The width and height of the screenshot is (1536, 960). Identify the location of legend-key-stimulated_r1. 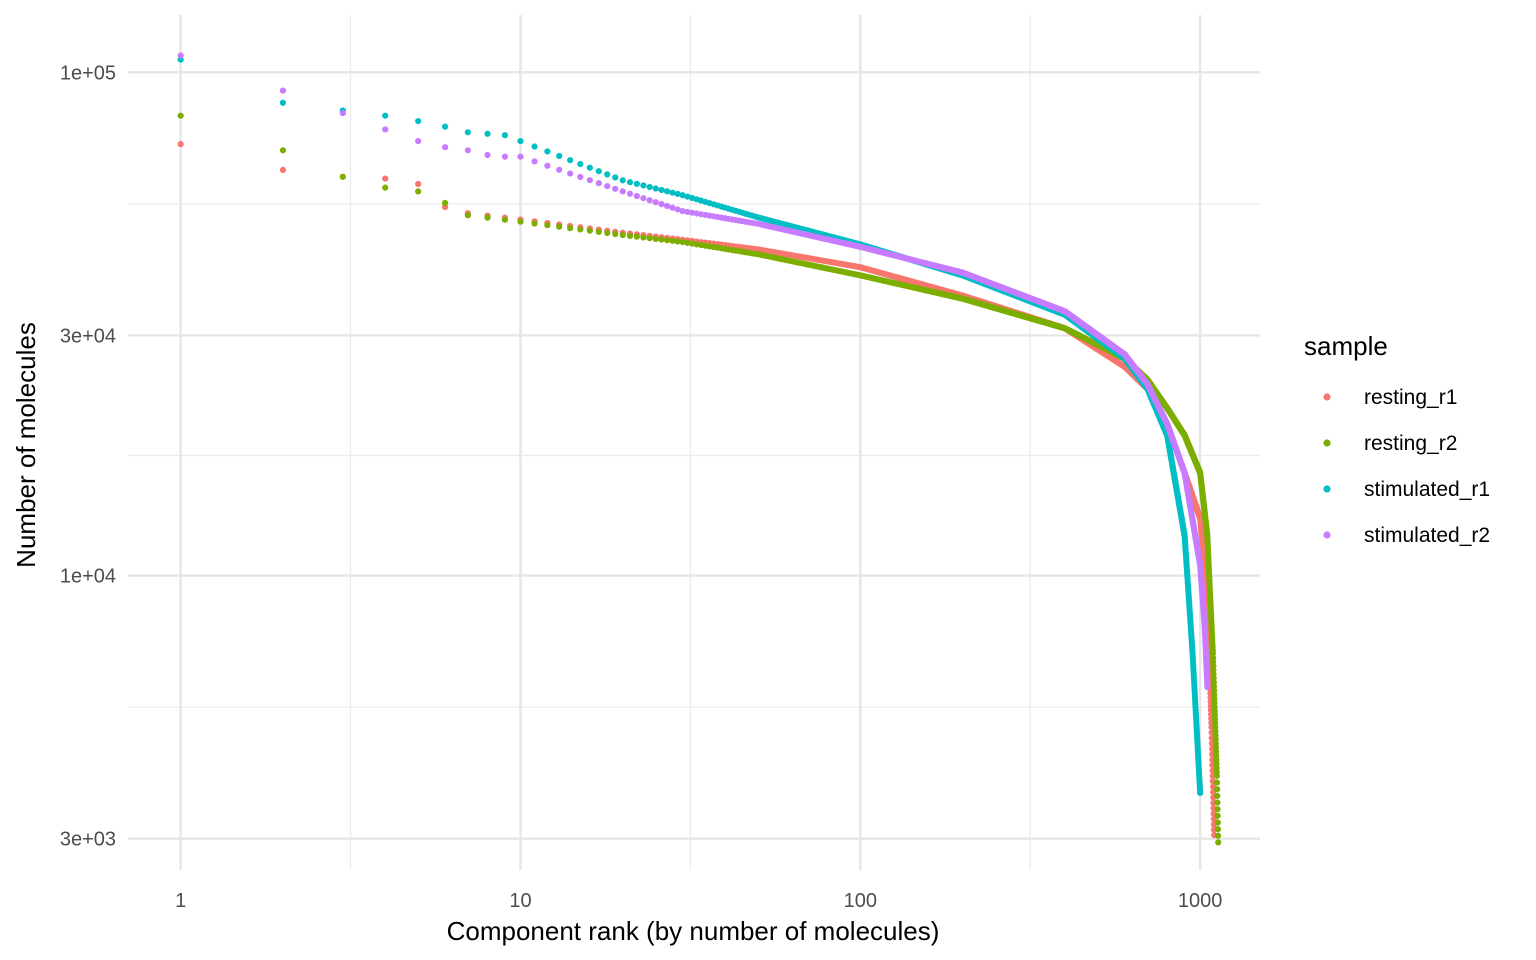
(1327, 489).